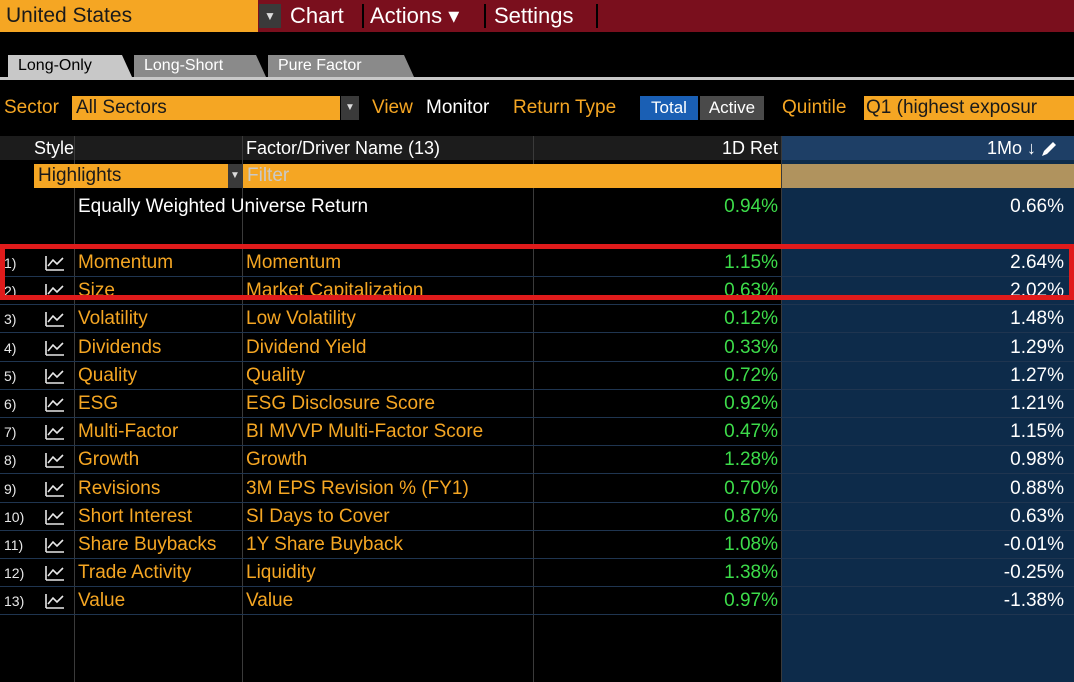  I want to click on row-factor-name: Liquidity, so click(281, 572).